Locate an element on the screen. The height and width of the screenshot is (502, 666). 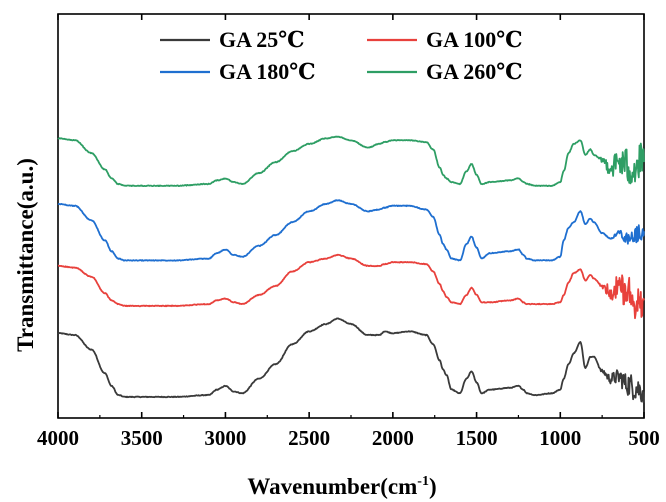
legend-label: GA 180℃ is located at coordinates (267, 71).